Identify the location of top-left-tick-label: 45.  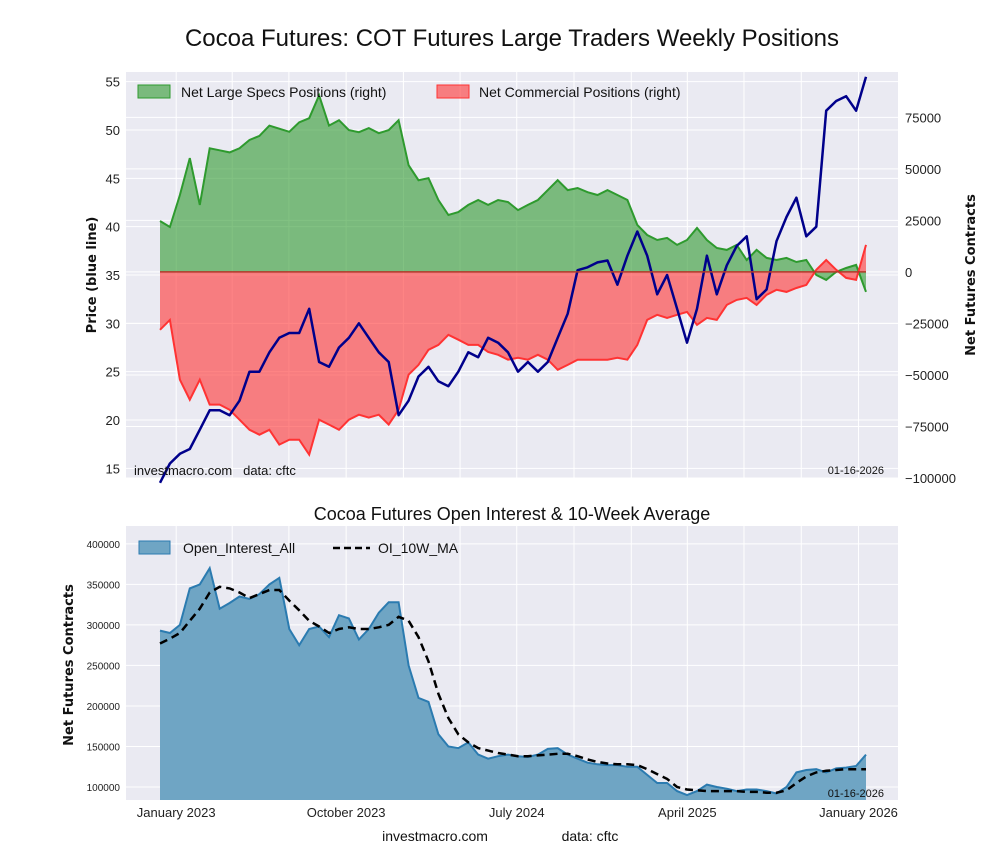
(113, 178).